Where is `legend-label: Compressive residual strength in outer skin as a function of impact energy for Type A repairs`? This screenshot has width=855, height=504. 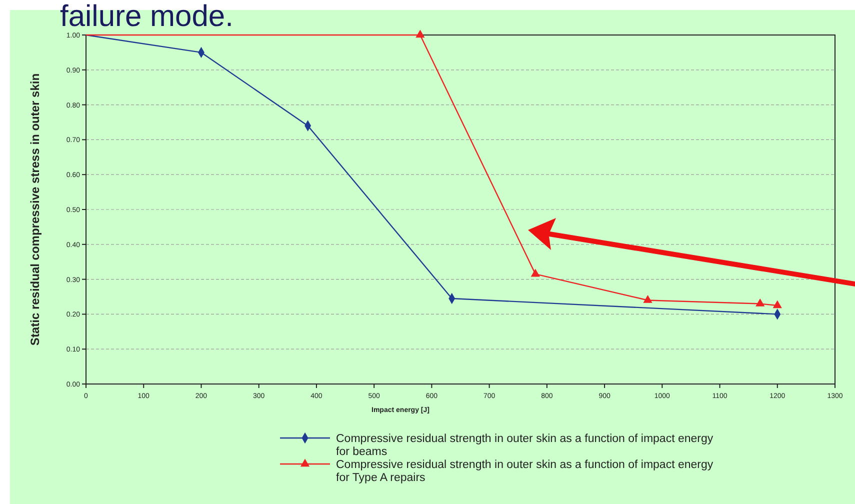 legend-label: Compressive residual strength in outer skin as a function of impact energy for Type A repairs is located at coordinates (525, 471).